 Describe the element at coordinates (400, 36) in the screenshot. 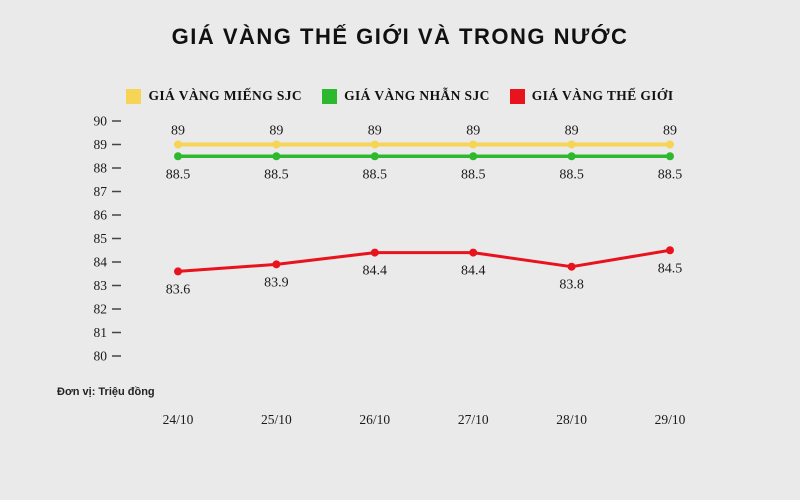

I see `chart-title: GIÁ VÀNG THẾ GIỚI VÀ TRONG NƯỚC` at that location.